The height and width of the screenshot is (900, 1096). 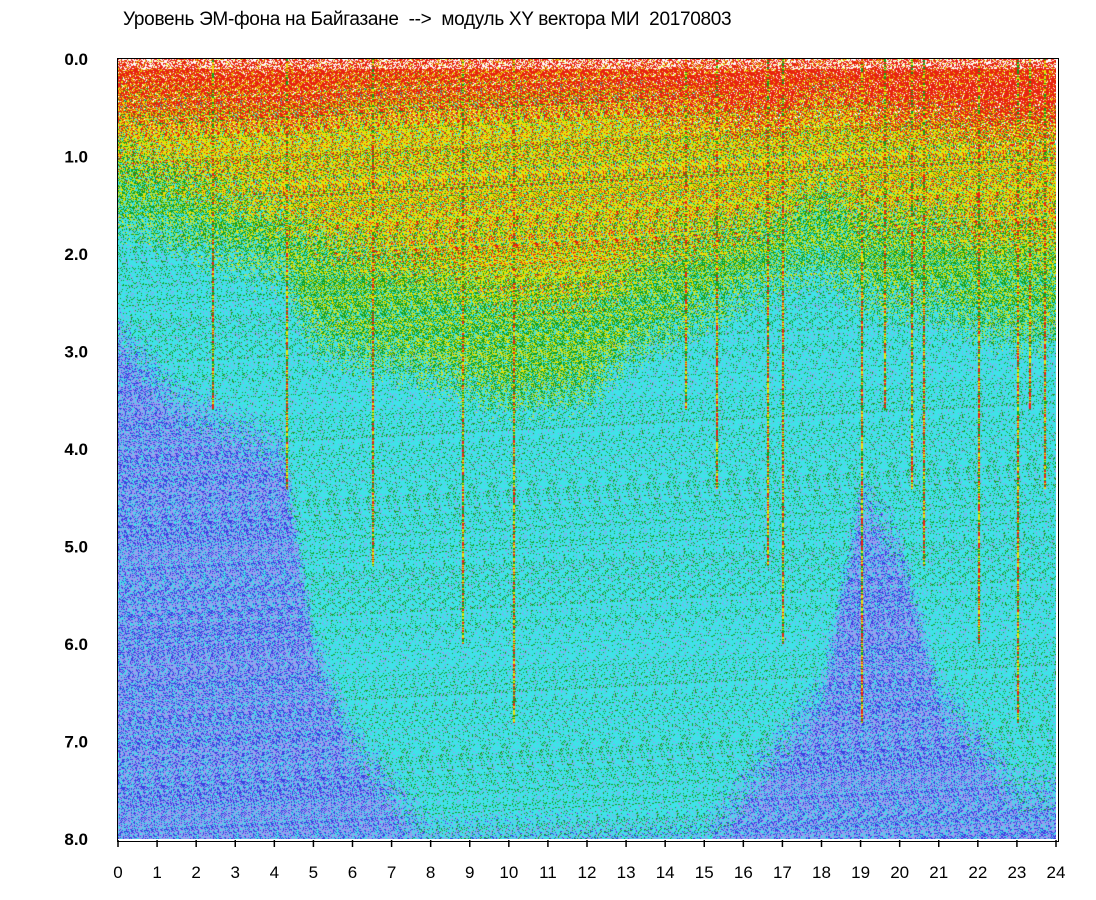 What do you see at coordinates (274, 872) in the screenshot?
I see `x-tick-label: 4` at bounding box center [274, 872].